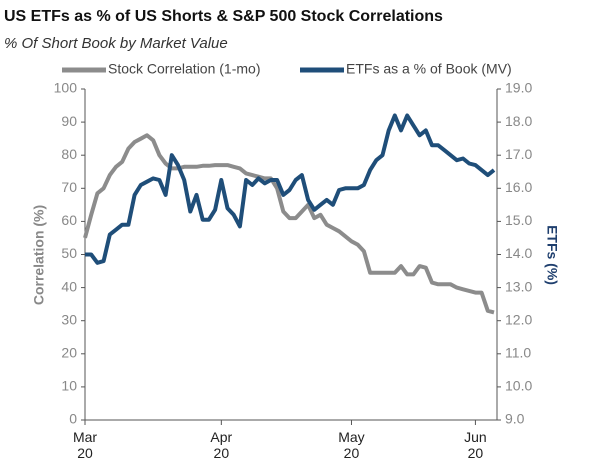  I want to click on y2-tick-label: 17.0, so click(518, 154).